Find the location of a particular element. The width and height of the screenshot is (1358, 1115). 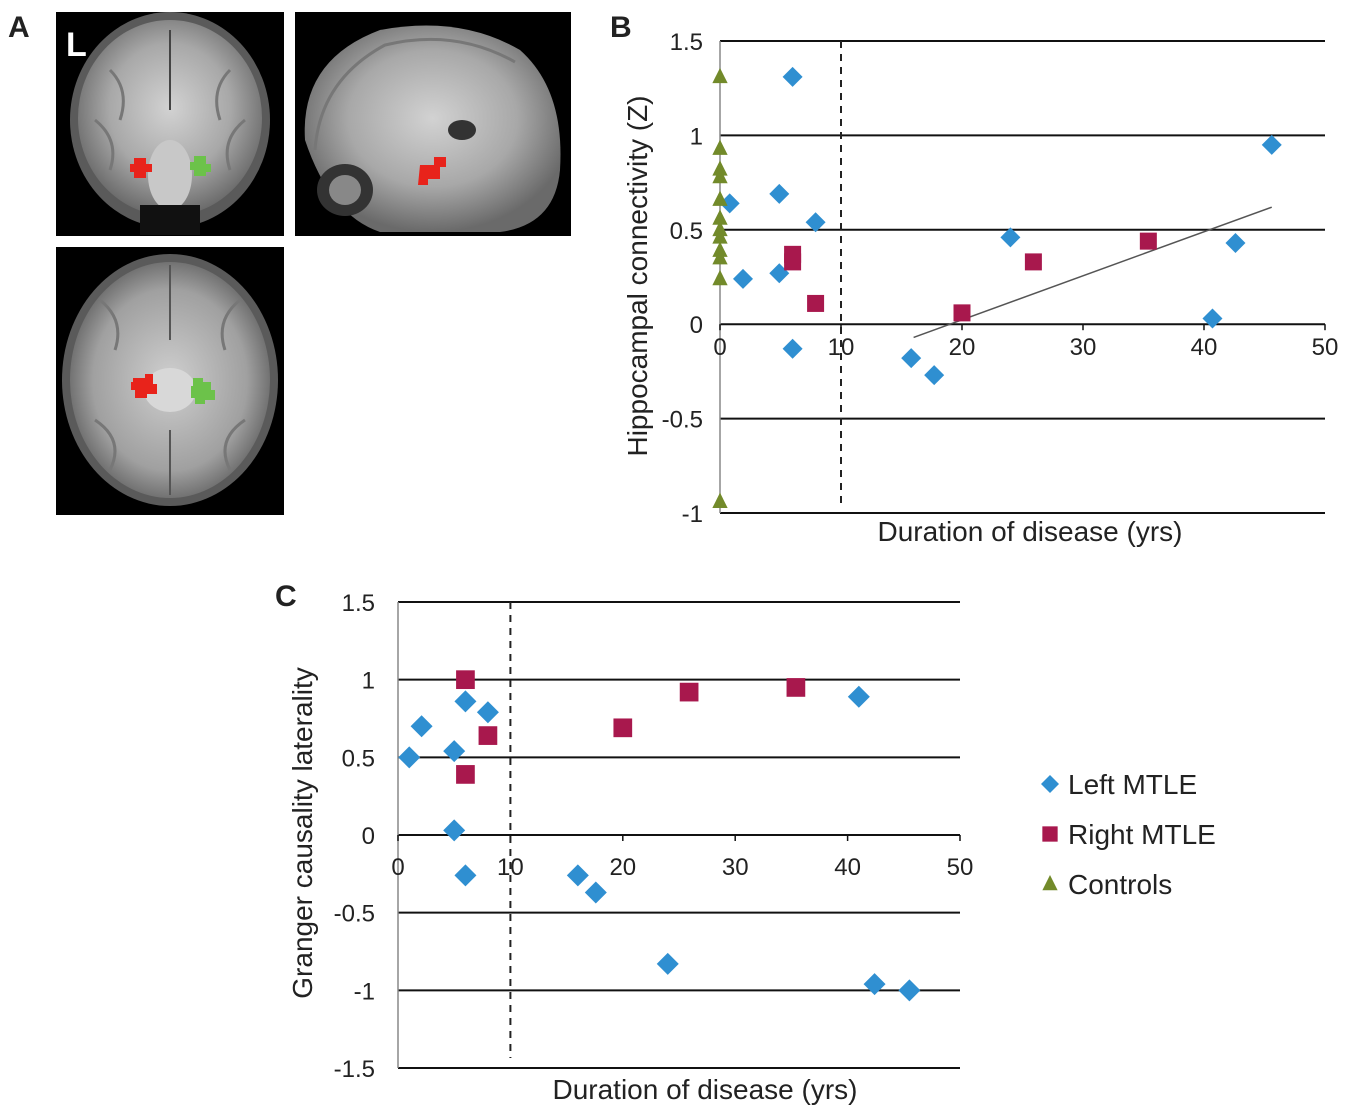

panel-label-a: A is located at coordinates (19, 27).